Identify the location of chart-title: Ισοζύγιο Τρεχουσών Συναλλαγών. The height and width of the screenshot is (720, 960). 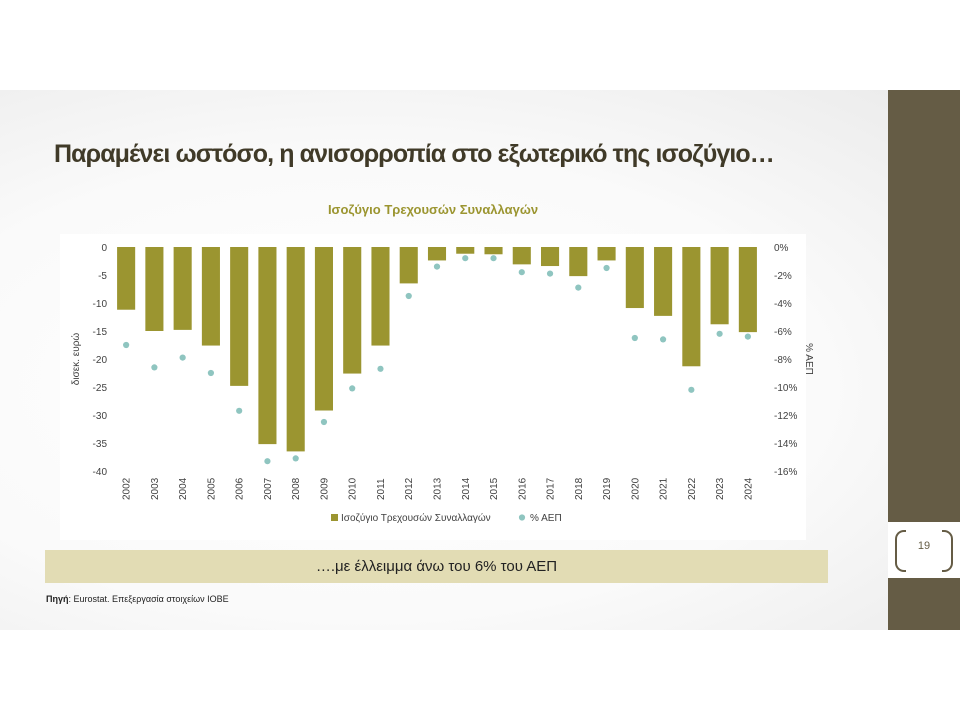
(433, 209).